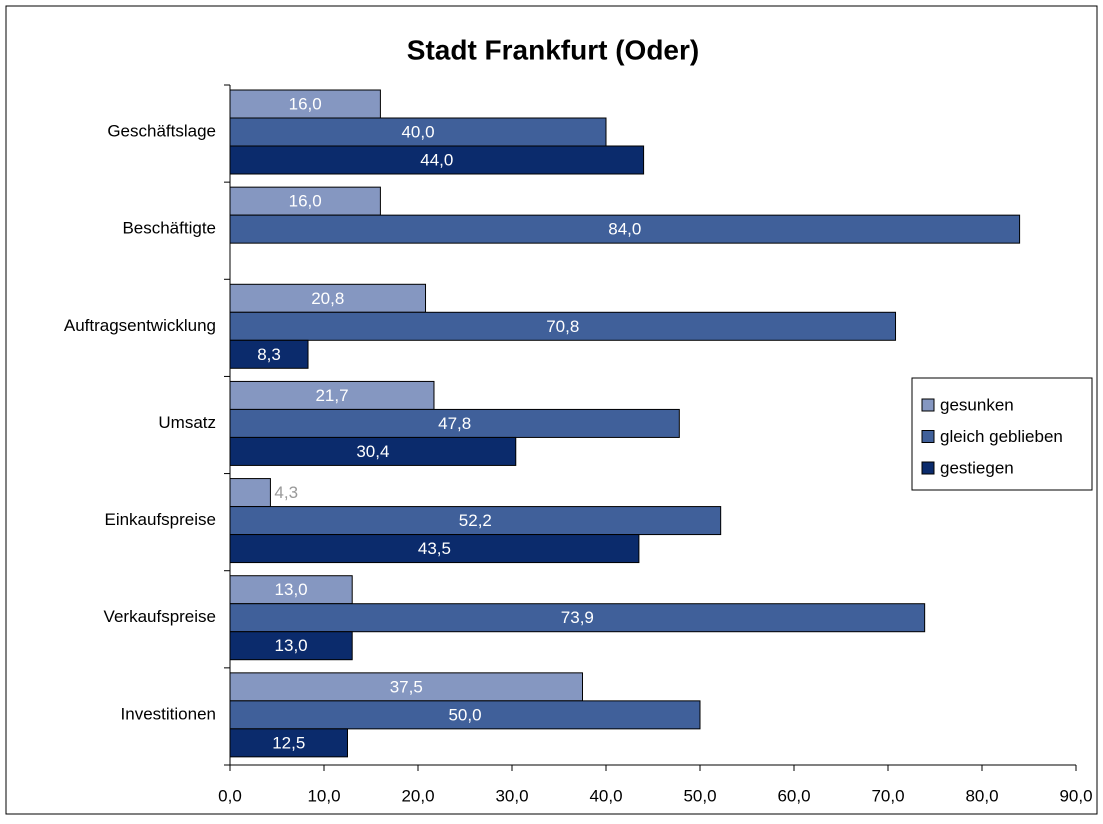  I want to click on legend, so click(1002, 434).